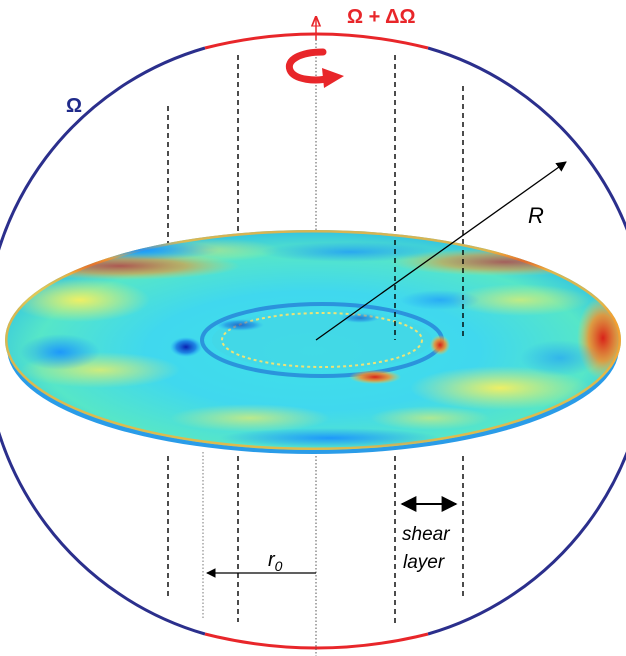  What do you see at coordinates (315, 541) in the screenshot?
I see `shear-layer-guides-bottom` at bounding box center [315, 541].